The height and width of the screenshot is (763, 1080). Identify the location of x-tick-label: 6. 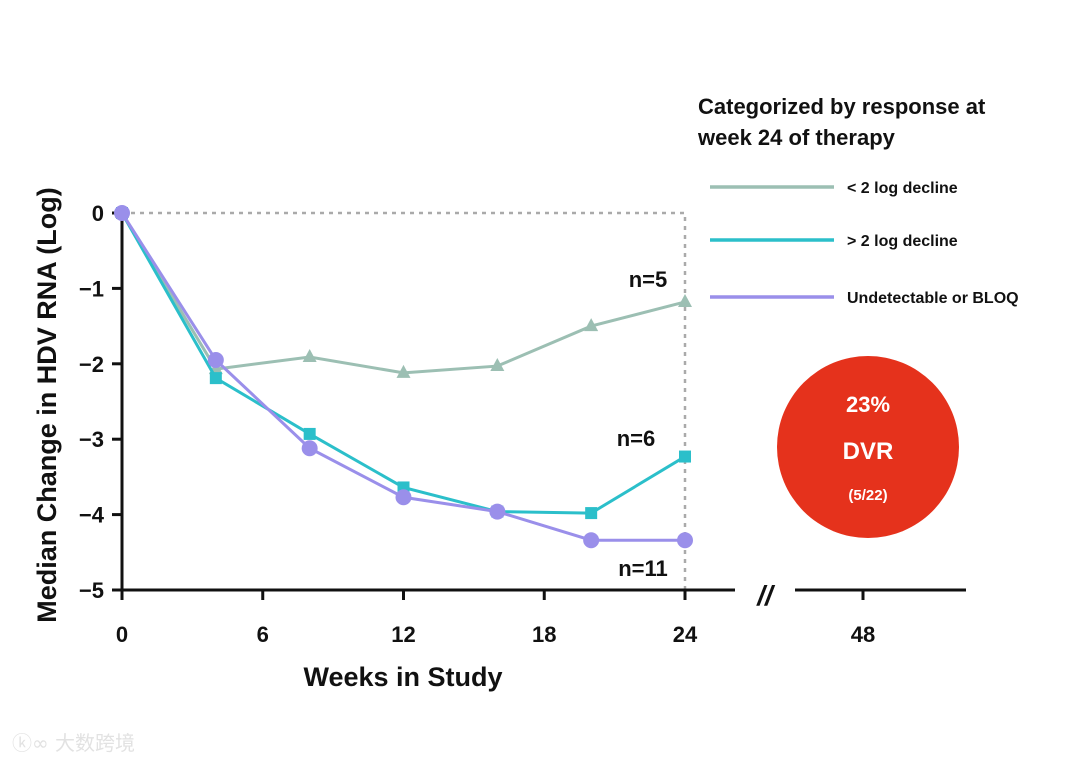
(263, 634).